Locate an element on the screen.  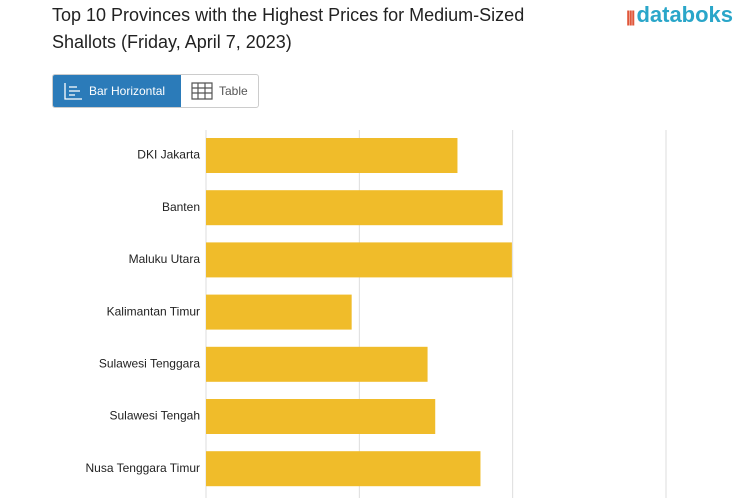
tab-bar: Bar Horizontal Table is located at coordinates (155, 91).